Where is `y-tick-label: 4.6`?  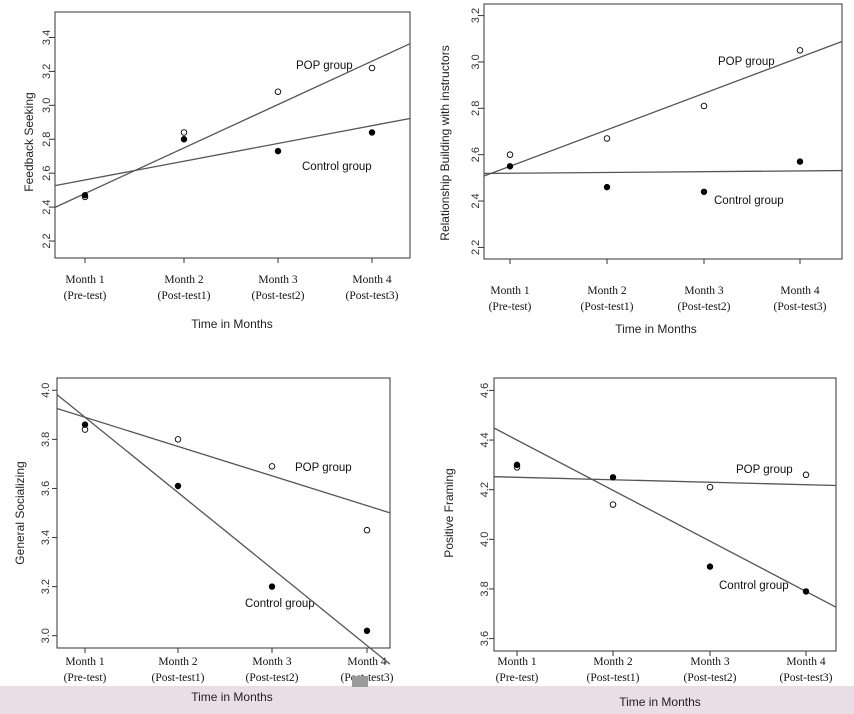
y-tick-label: 4.6 is located at coordinates (485, 390).